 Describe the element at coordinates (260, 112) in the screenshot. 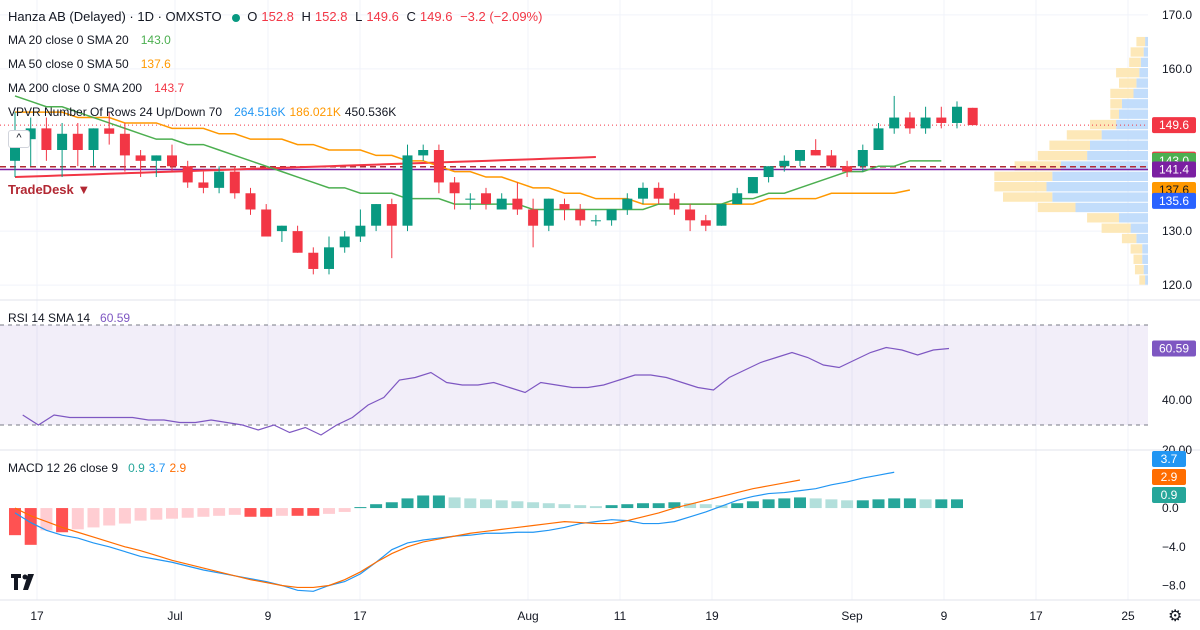

I see `vpvr-up-value: 264.516K` at that location.